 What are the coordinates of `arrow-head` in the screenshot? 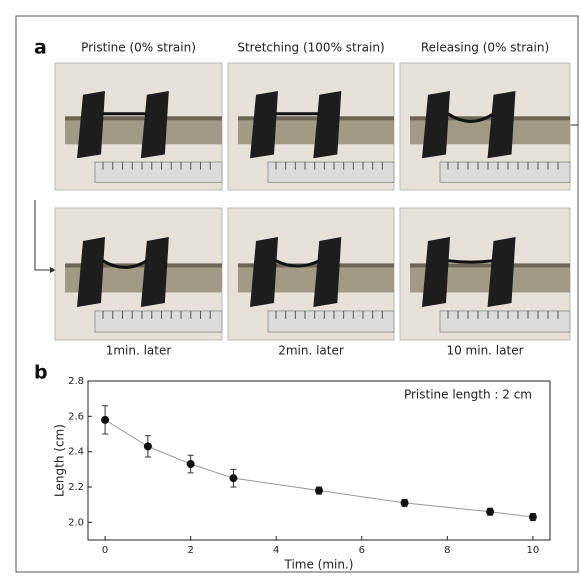 It's located at (53, 270).